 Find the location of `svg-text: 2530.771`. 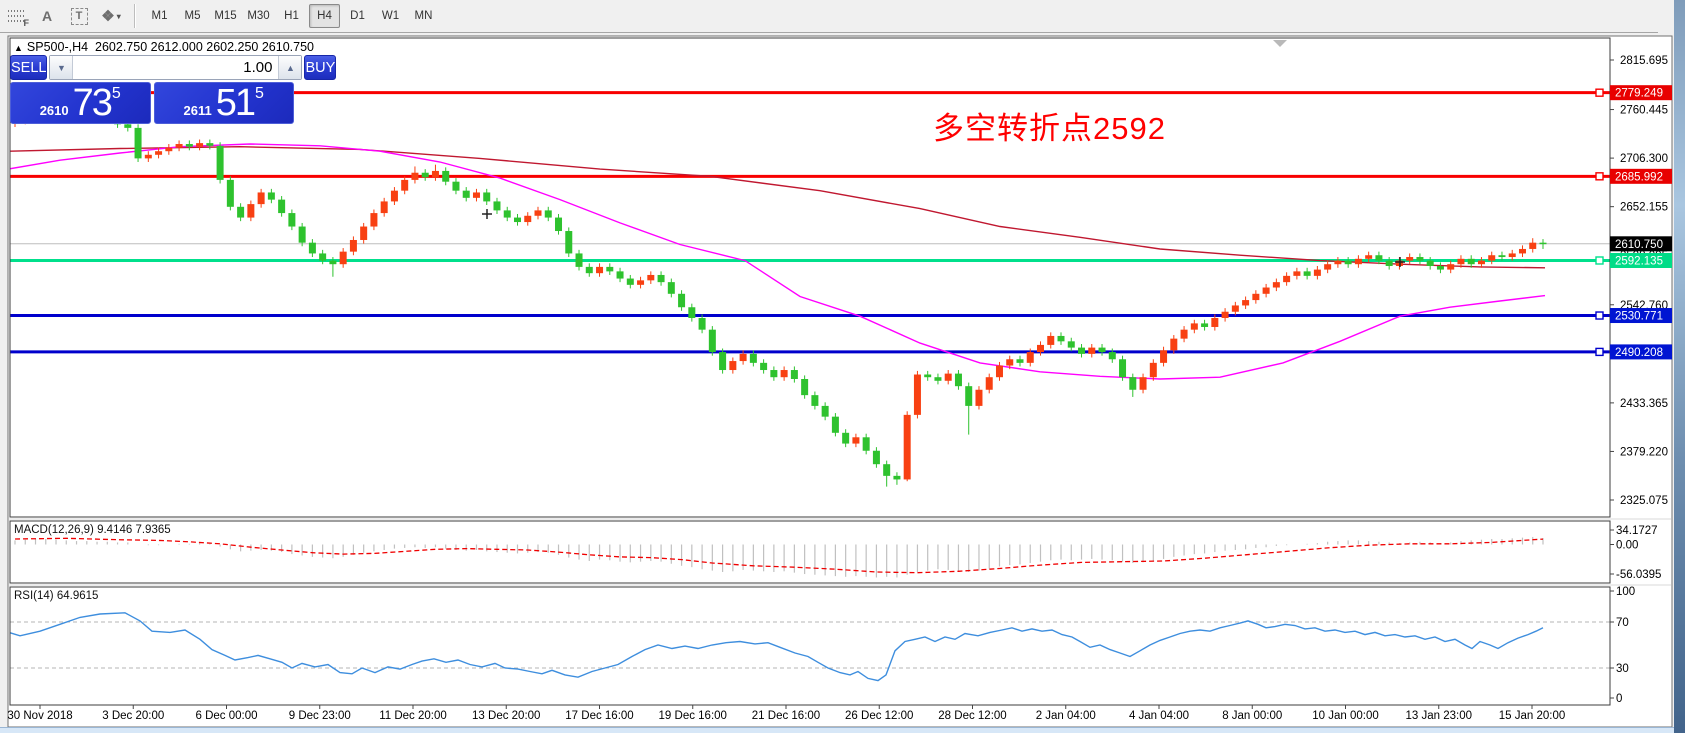

svg-text: 2530.771 is located at coordinates (1639, 317).